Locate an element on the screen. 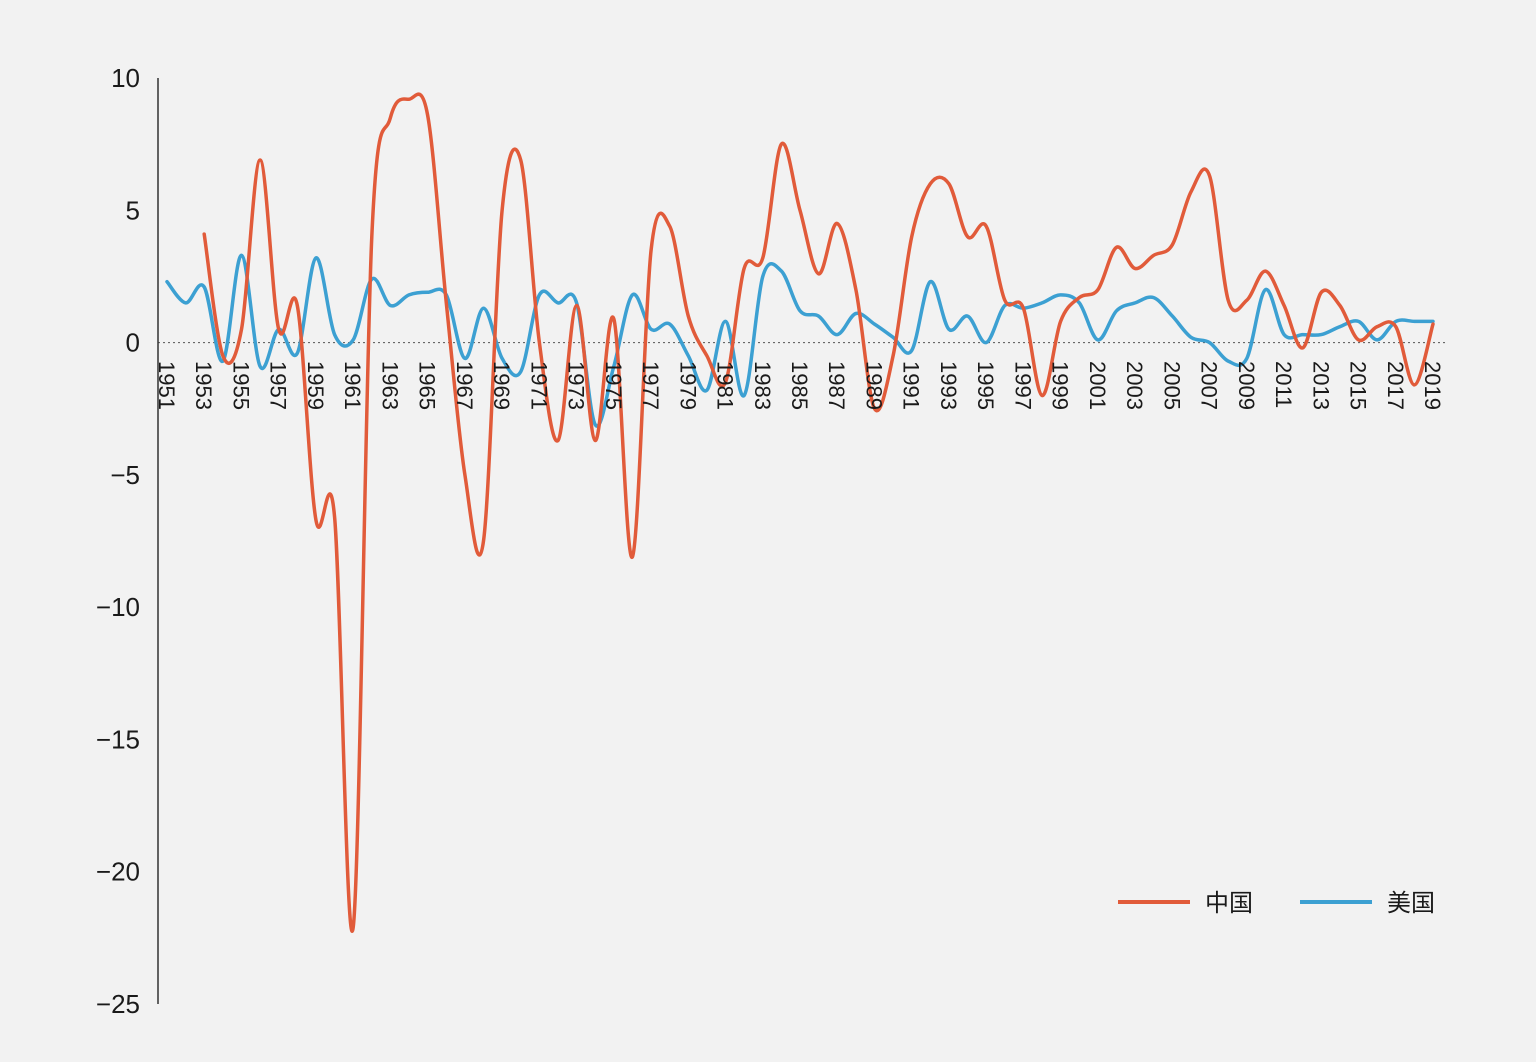  x-tick-label: 1979 is located at coordinates (687, 385).